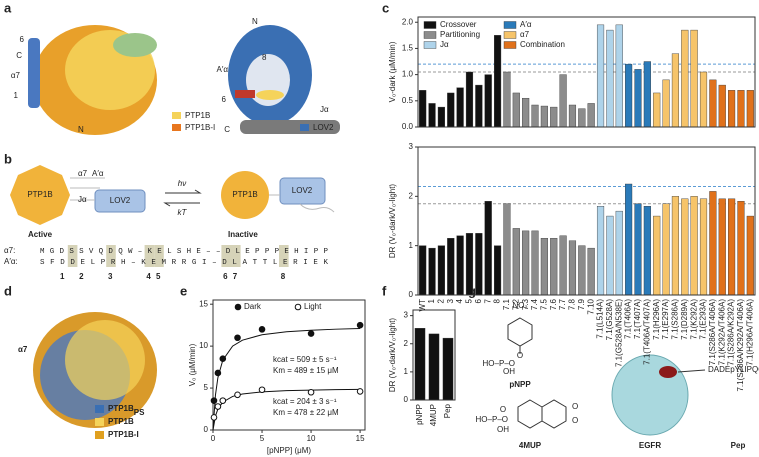 This screenshot has width=759, height=457. Describe the element at coordinates (431, 300) in the screenshot. I see `x-tick-label: 1` at that location.